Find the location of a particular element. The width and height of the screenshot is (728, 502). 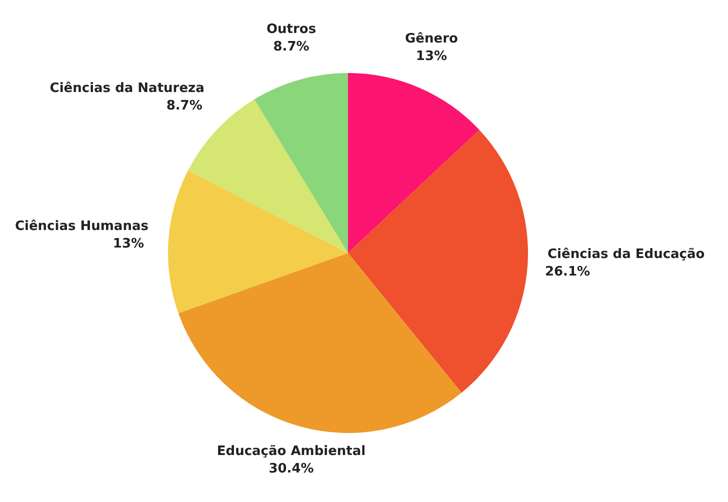

slice-label: Ciências Humanas is located at coordinates (81, 226).